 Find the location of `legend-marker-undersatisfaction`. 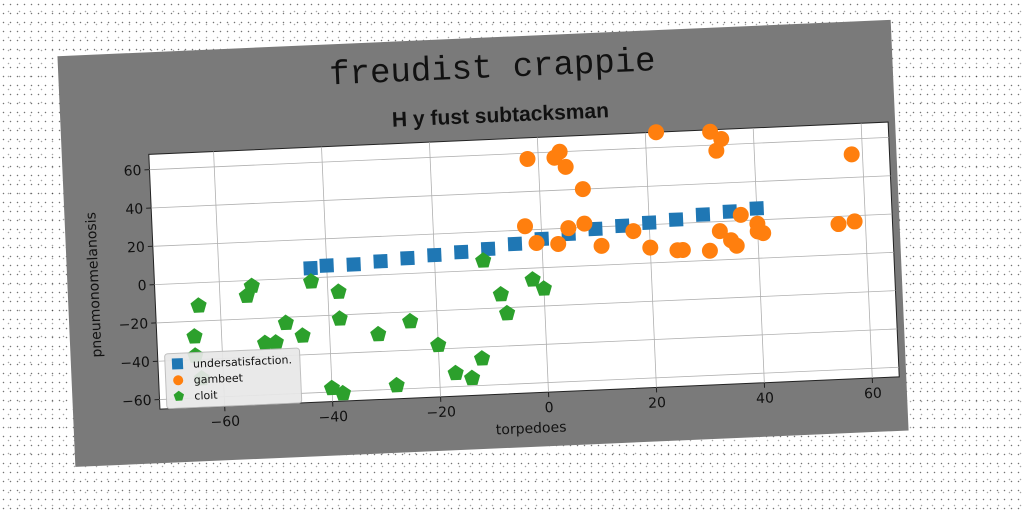

legend-marker-undersatisfaction is located at coordinates (177, 364).